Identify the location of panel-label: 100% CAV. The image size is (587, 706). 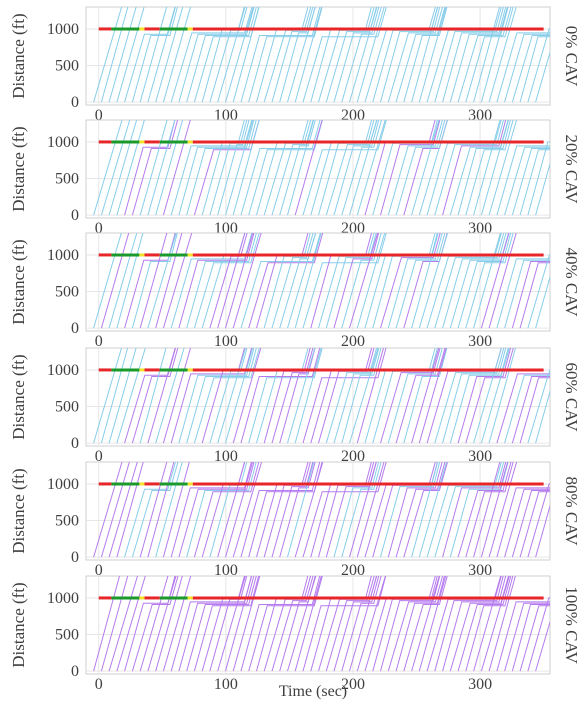
(571, 625).